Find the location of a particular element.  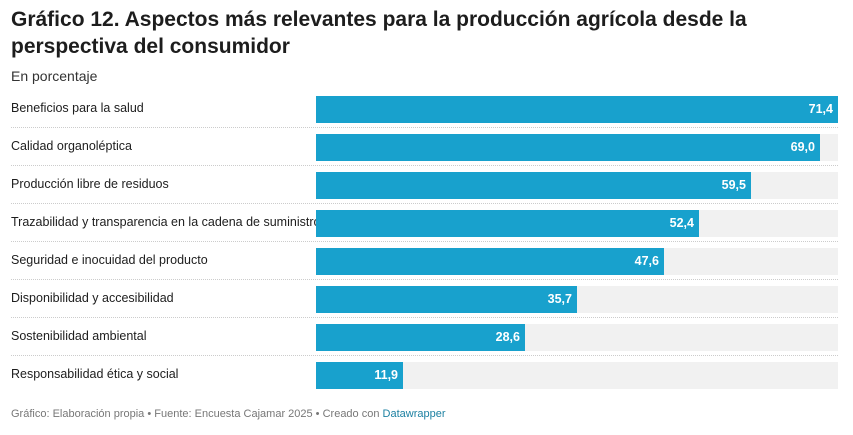

bar-track is located at coordinates (577, 375).